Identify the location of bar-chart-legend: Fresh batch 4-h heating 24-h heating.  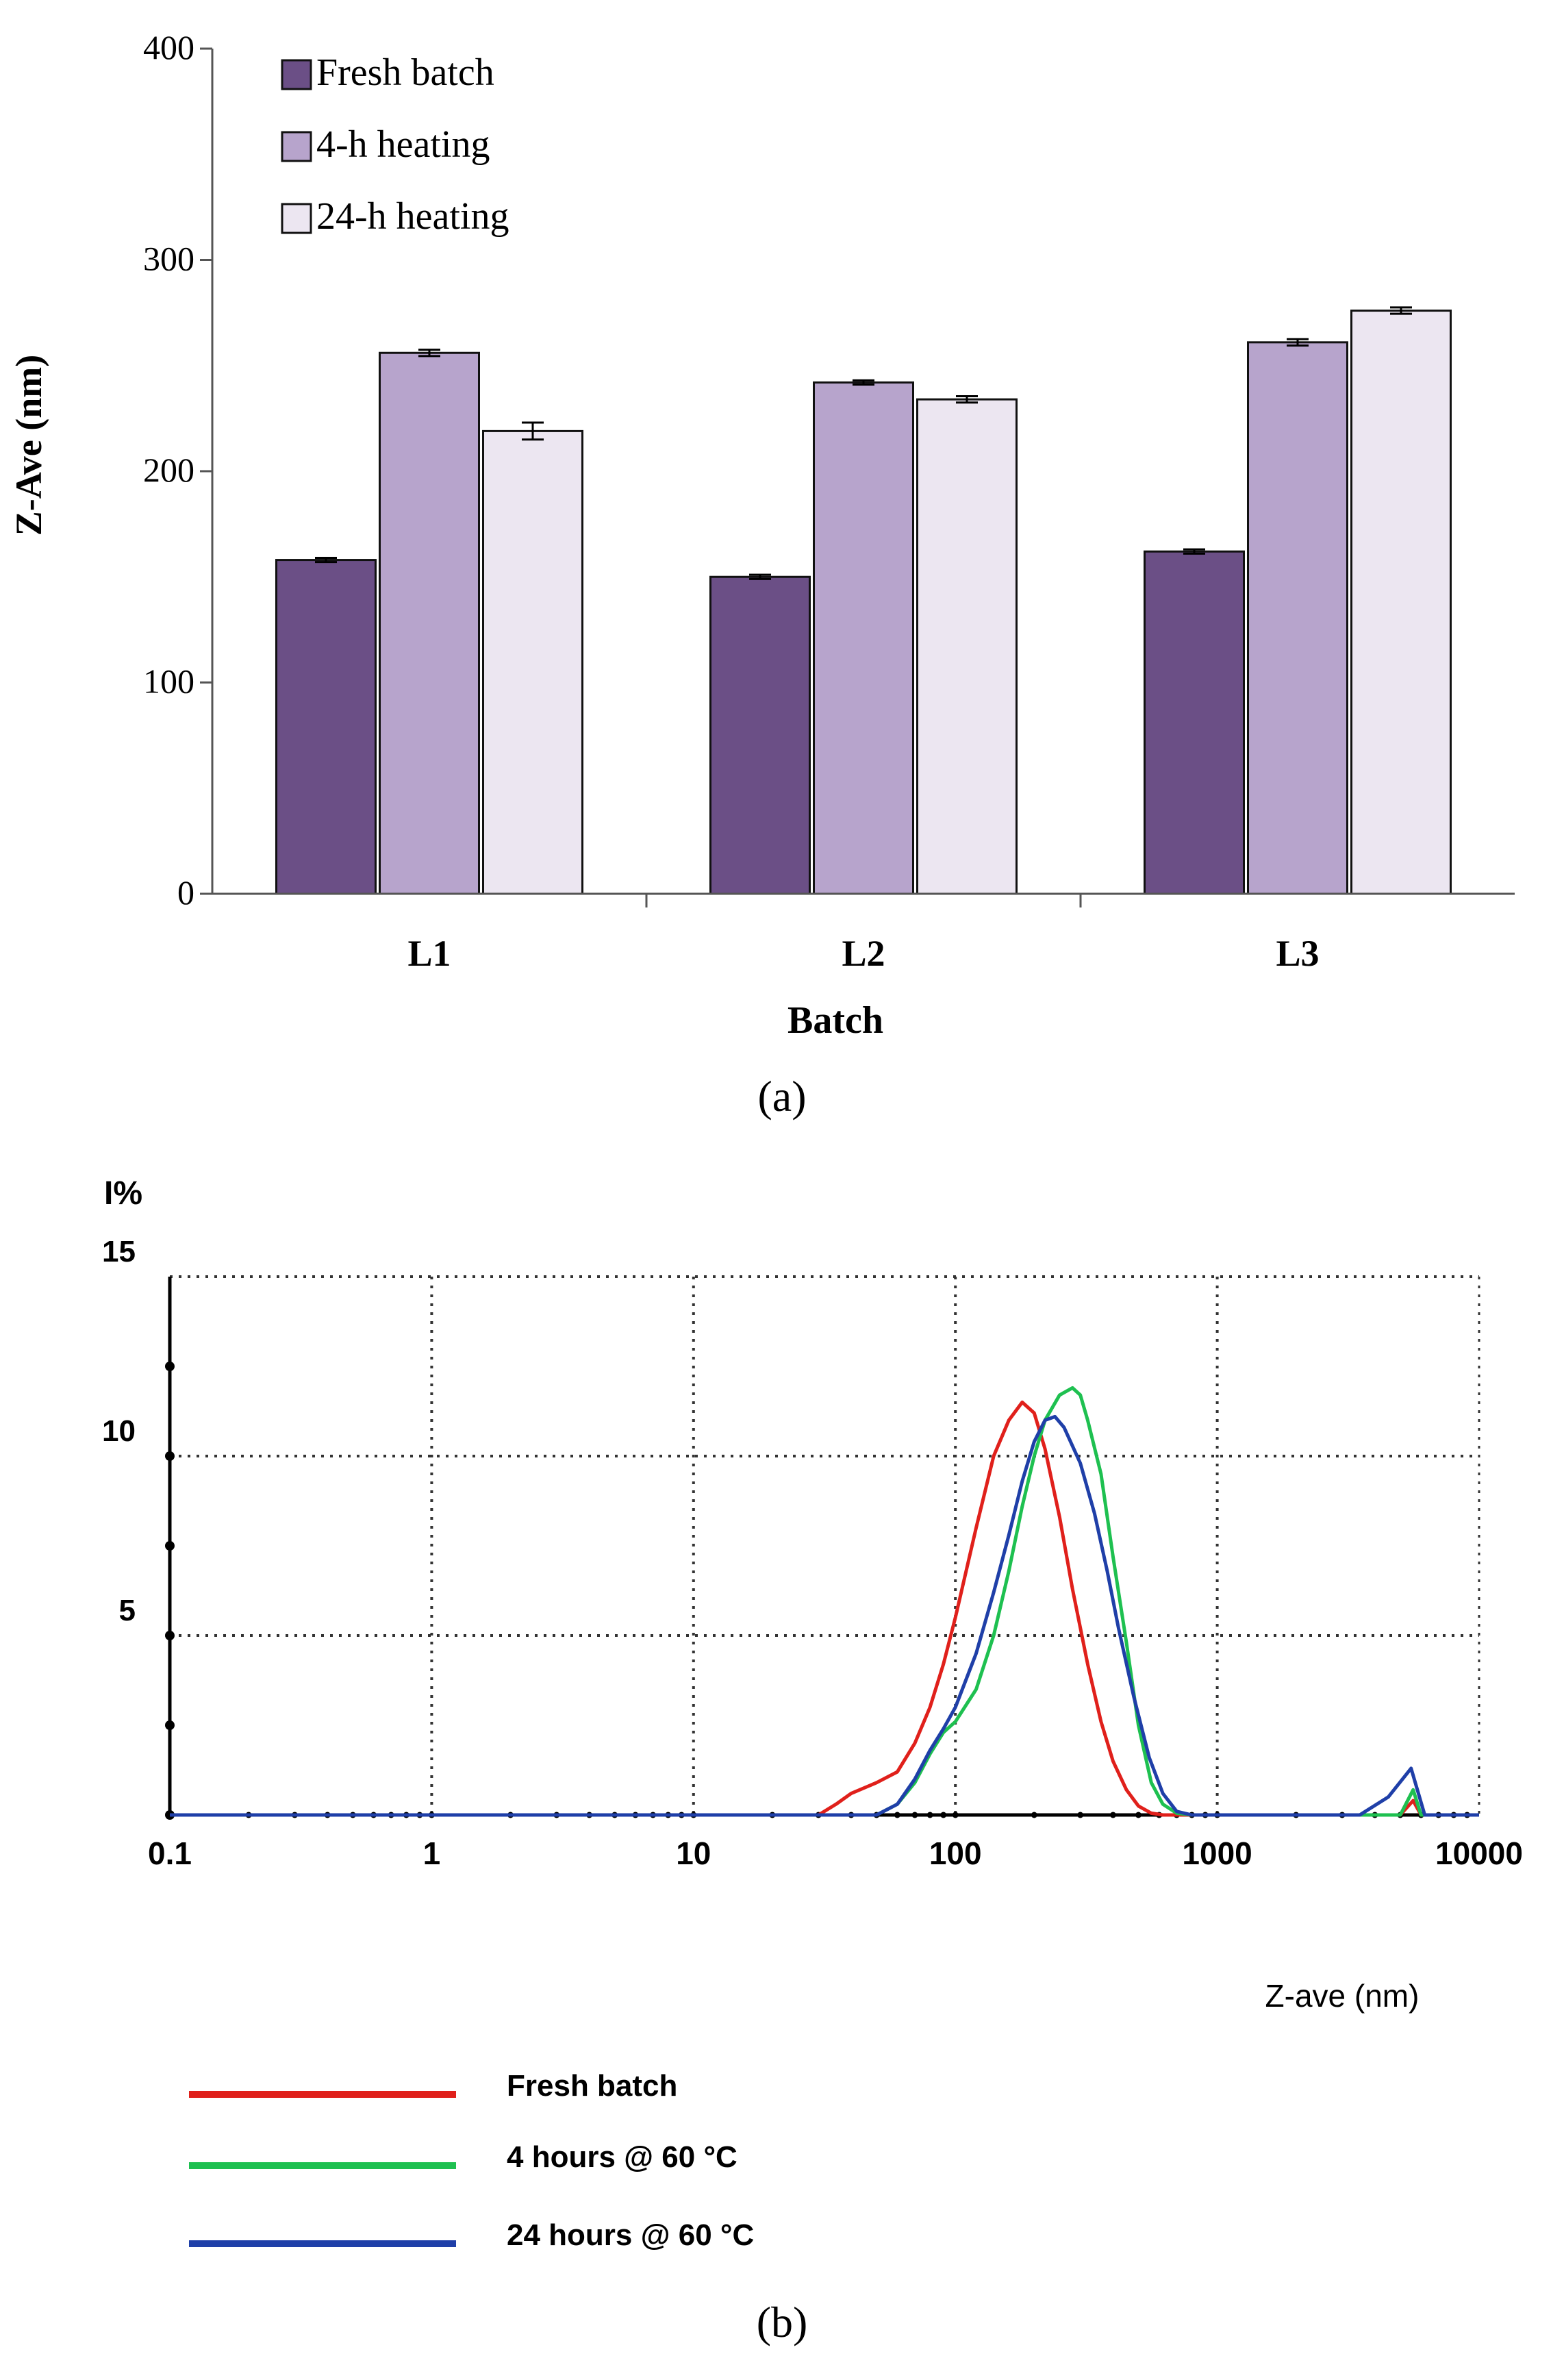
(395, 144).